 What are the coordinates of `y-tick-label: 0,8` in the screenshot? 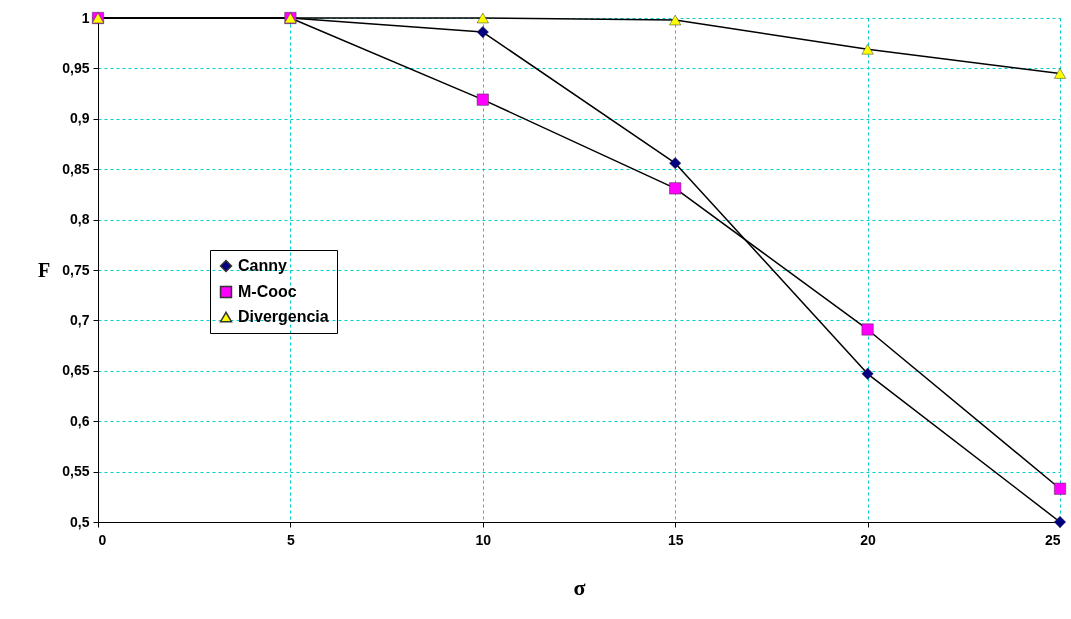 It's located at (80, 219).